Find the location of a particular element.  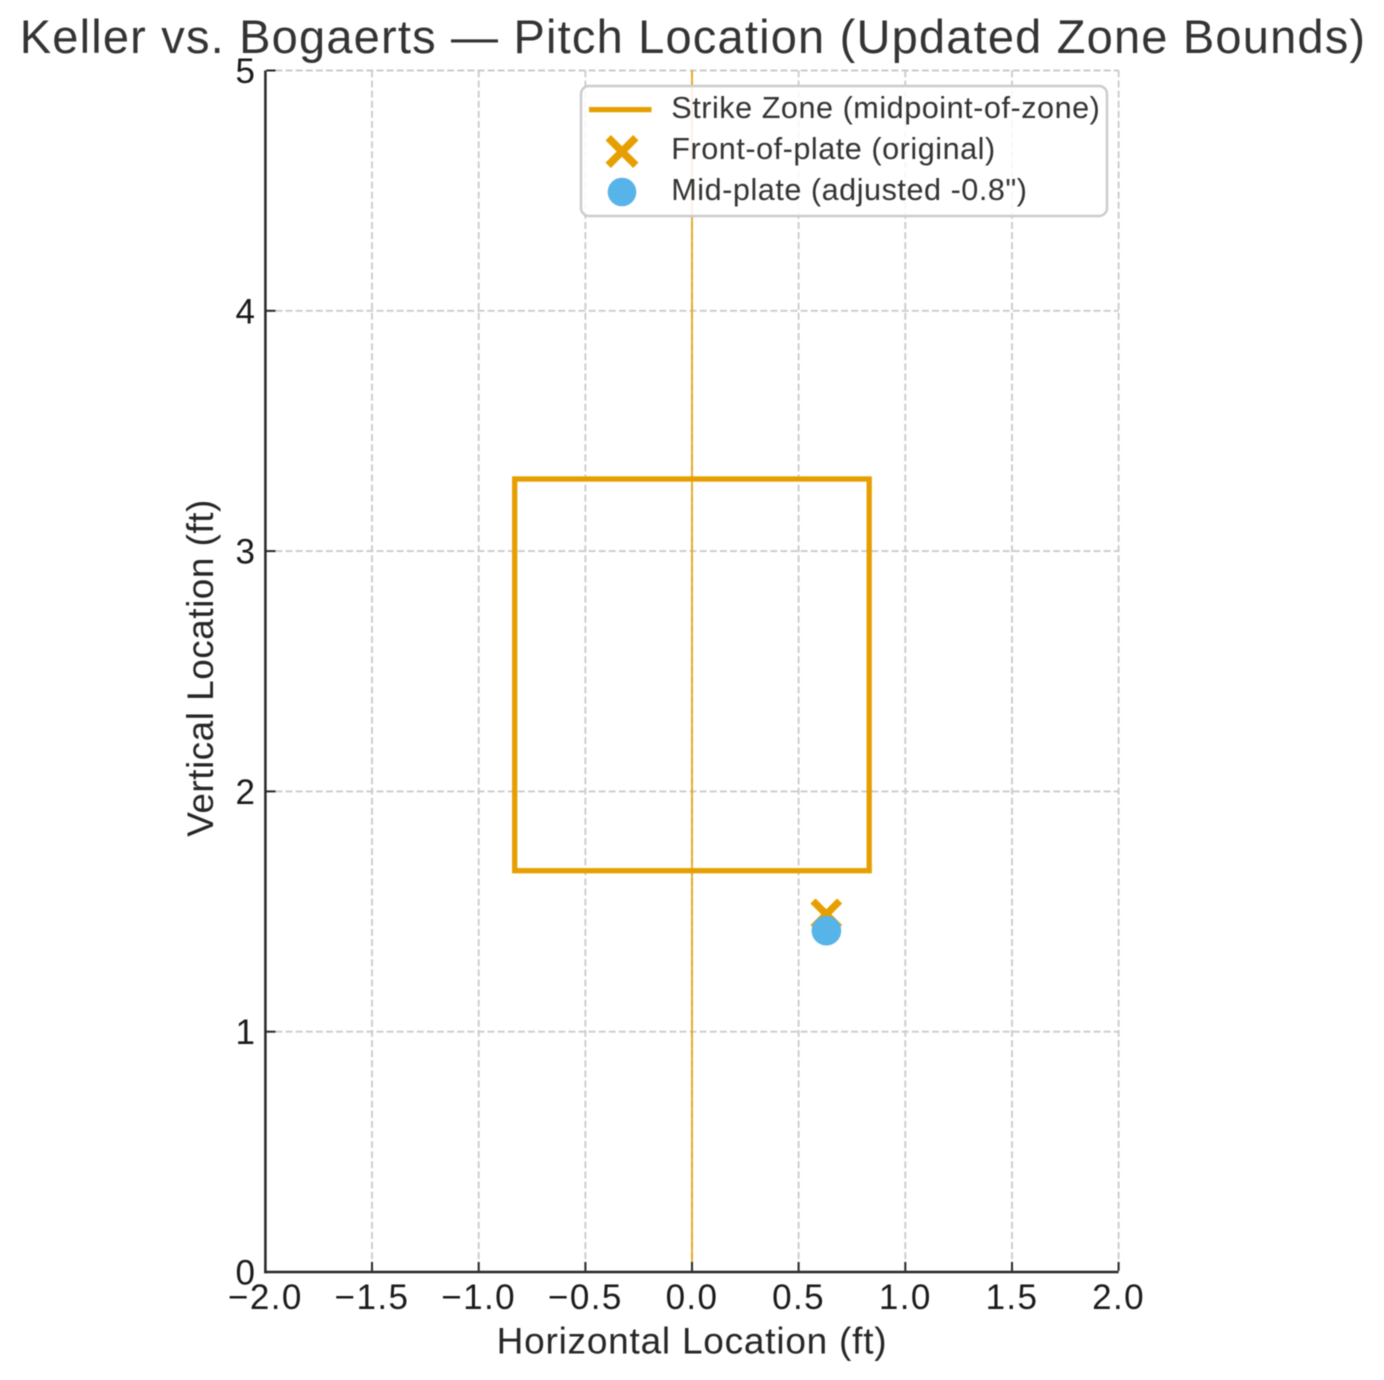

svg-text: 4 is located at coordinates (245, 311).